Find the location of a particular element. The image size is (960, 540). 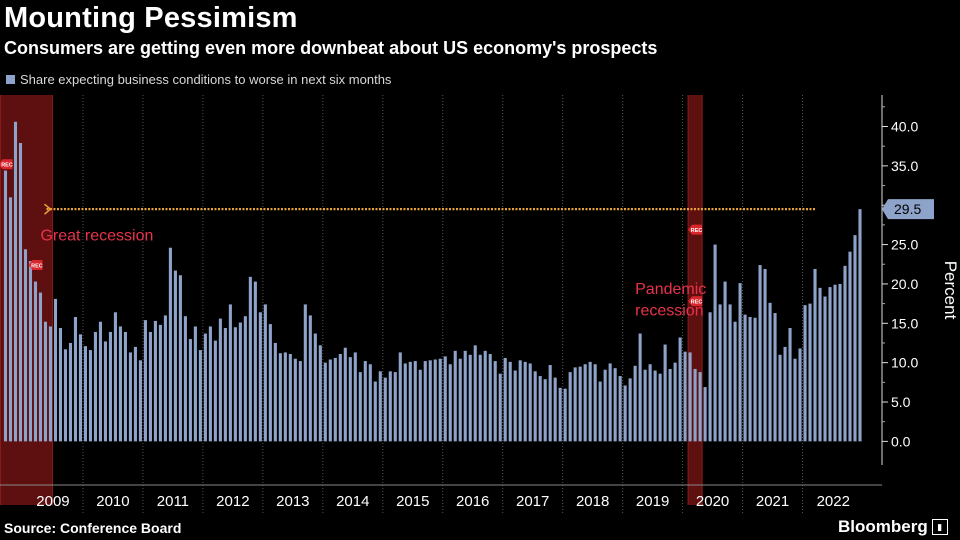

y-tick-label: 0.0 is located at coordinates (901, 441).